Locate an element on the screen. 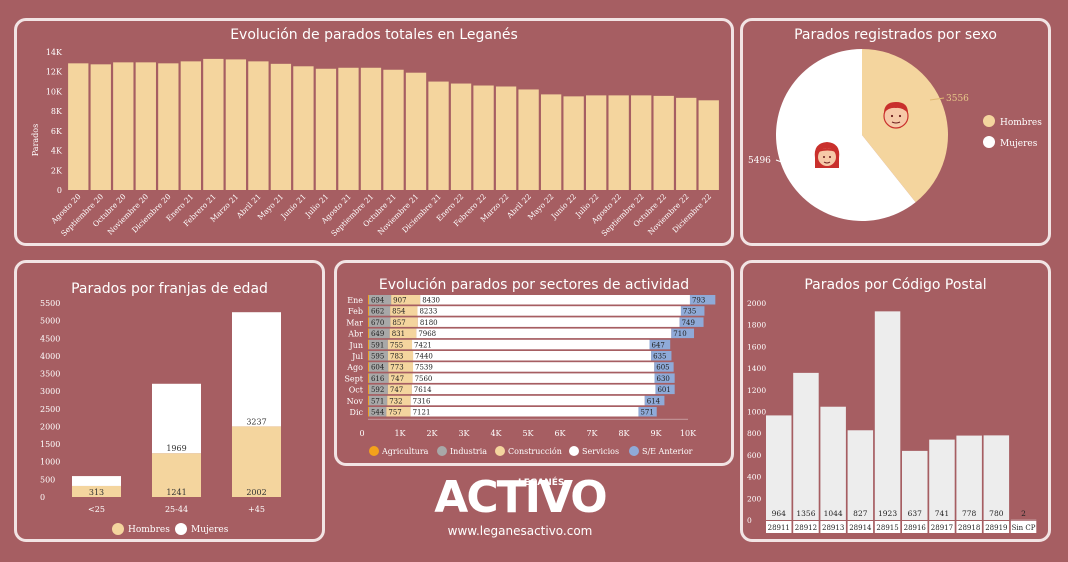  sectores-label-construccion: 907 is located at coordinates (399, 301).